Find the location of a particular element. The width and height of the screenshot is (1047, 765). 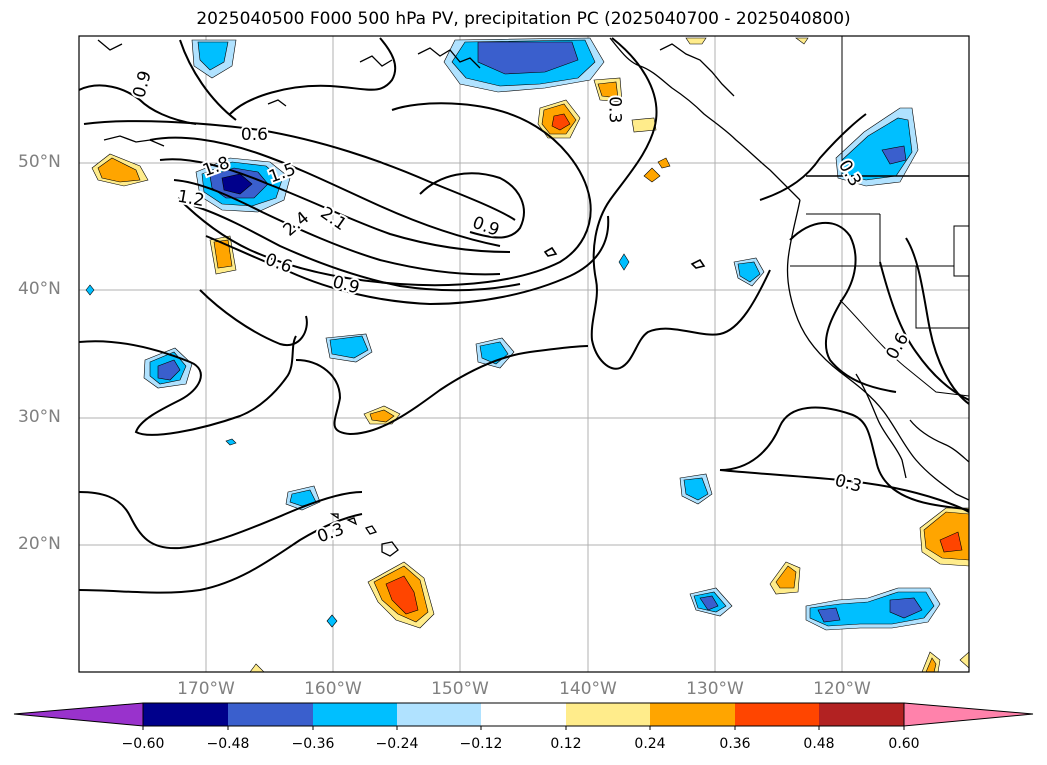

coast-alaska is located at coordinates (705, 119).